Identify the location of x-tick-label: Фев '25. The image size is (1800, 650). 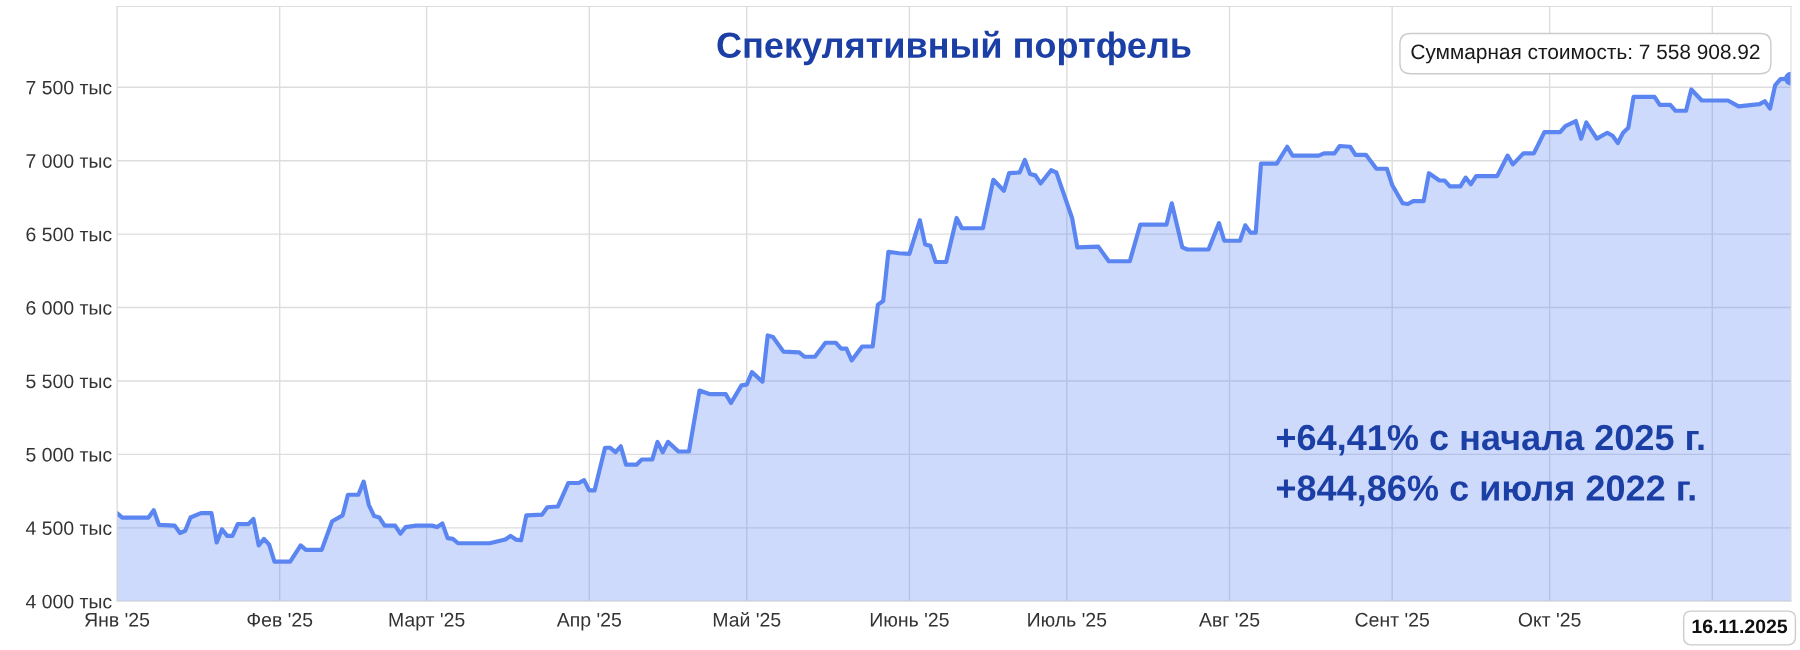
(280, 619).